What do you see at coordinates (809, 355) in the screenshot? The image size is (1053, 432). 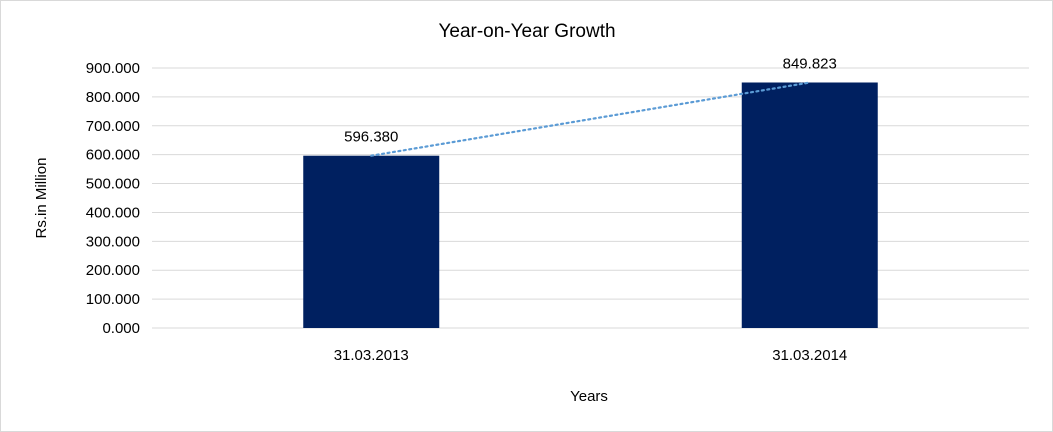 I see `x-tick-label: 31.03.2014` at bounding box center [809, 355].